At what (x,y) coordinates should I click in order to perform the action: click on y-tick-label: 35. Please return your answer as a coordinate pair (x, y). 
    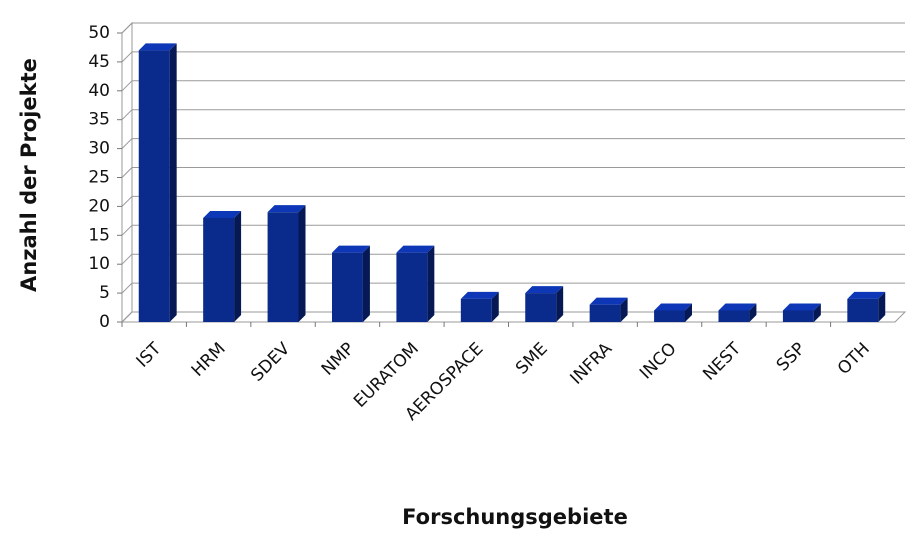
    Looking at the image, I should click on (99, 120).